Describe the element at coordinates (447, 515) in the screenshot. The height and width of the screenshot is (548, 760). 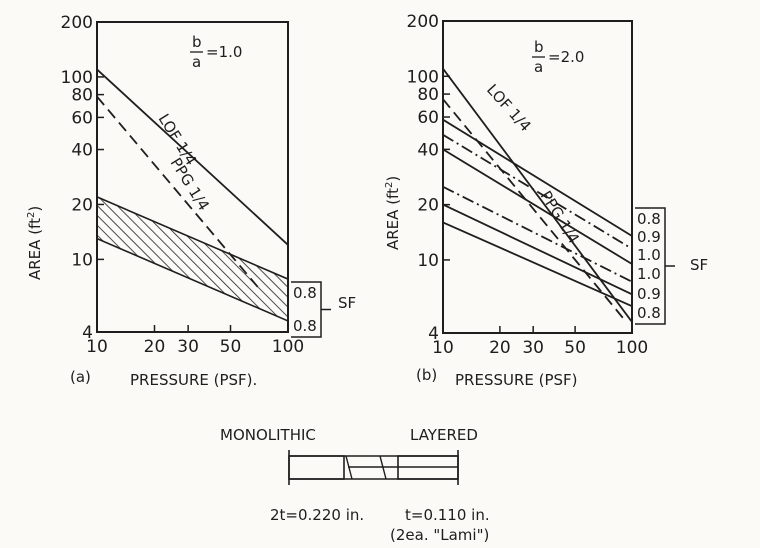
I see `layer-thickness: t=0.110 in.` at that location.